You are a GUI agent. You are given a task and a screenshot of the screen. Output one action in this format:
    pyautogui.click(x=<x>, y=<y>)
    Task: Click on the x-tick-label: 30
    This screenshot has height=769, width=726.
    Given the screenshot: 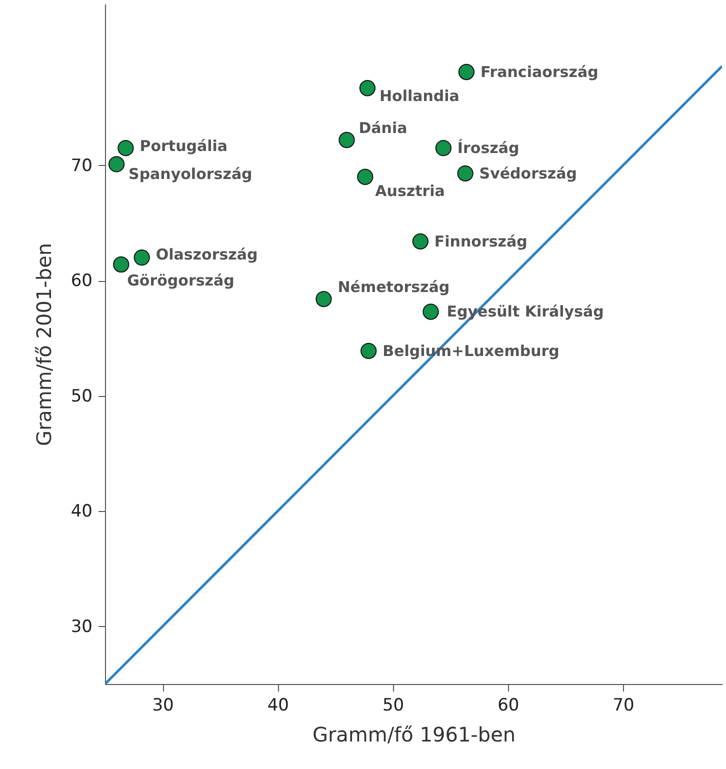 What is the action you would take?
    pyautogui.click(x=163, y=706)
    